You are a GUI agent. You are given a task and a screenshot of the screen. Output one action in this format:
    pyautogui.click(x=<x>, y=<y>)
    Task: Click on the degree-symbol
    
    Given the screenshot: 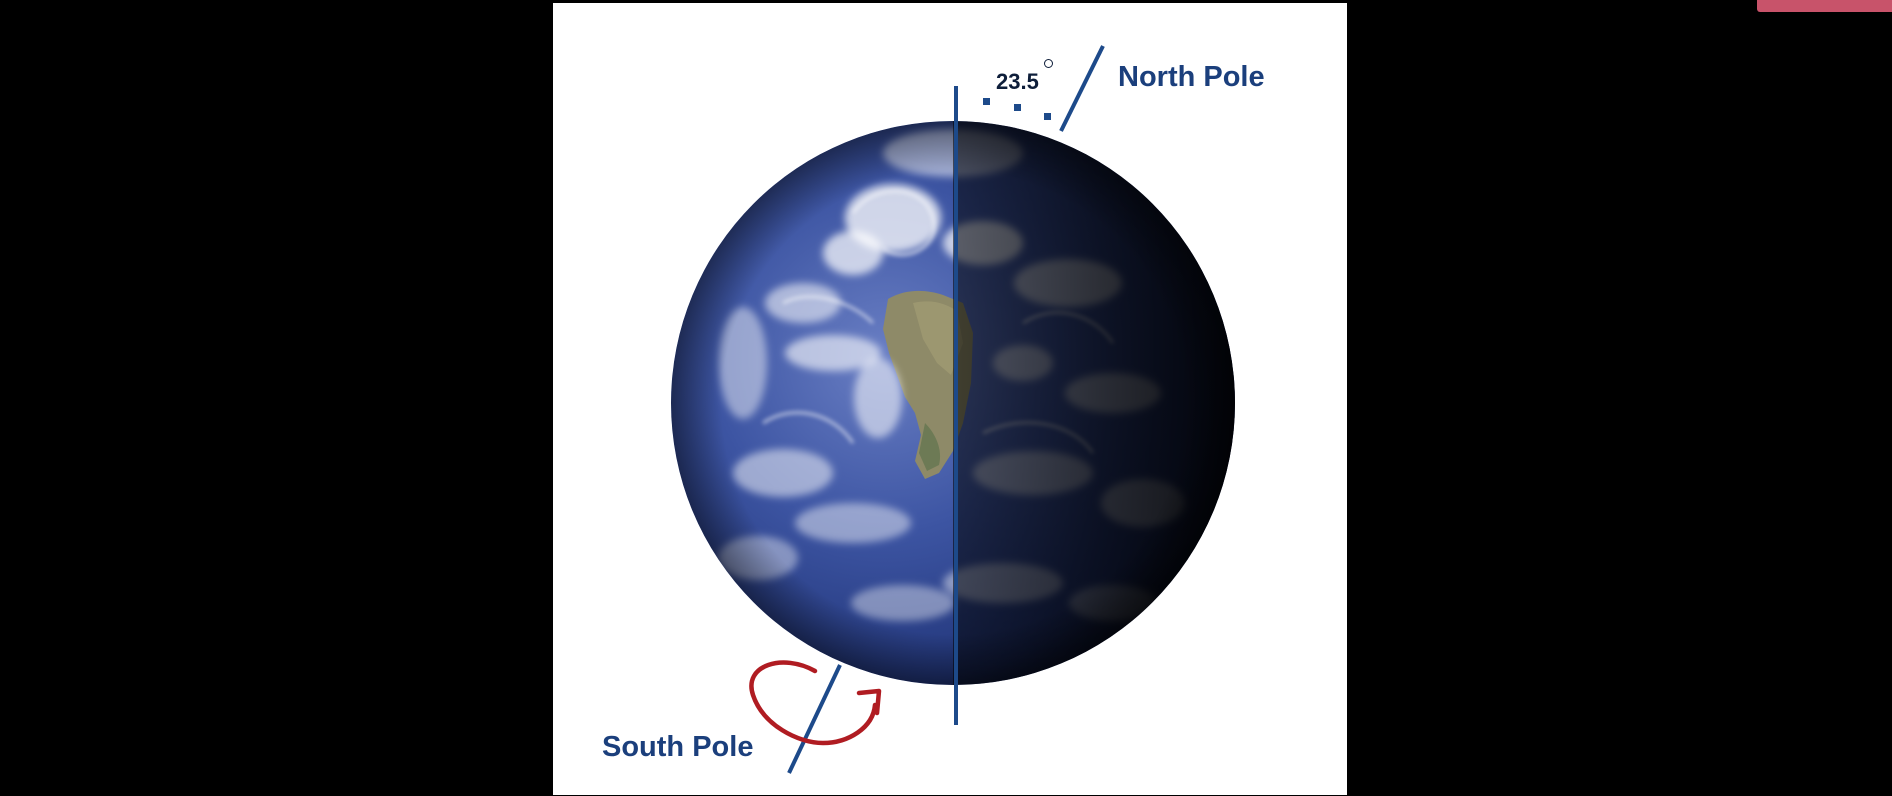 What is the action you would take?
    pyautogui.click(x=1048, y=63)
    